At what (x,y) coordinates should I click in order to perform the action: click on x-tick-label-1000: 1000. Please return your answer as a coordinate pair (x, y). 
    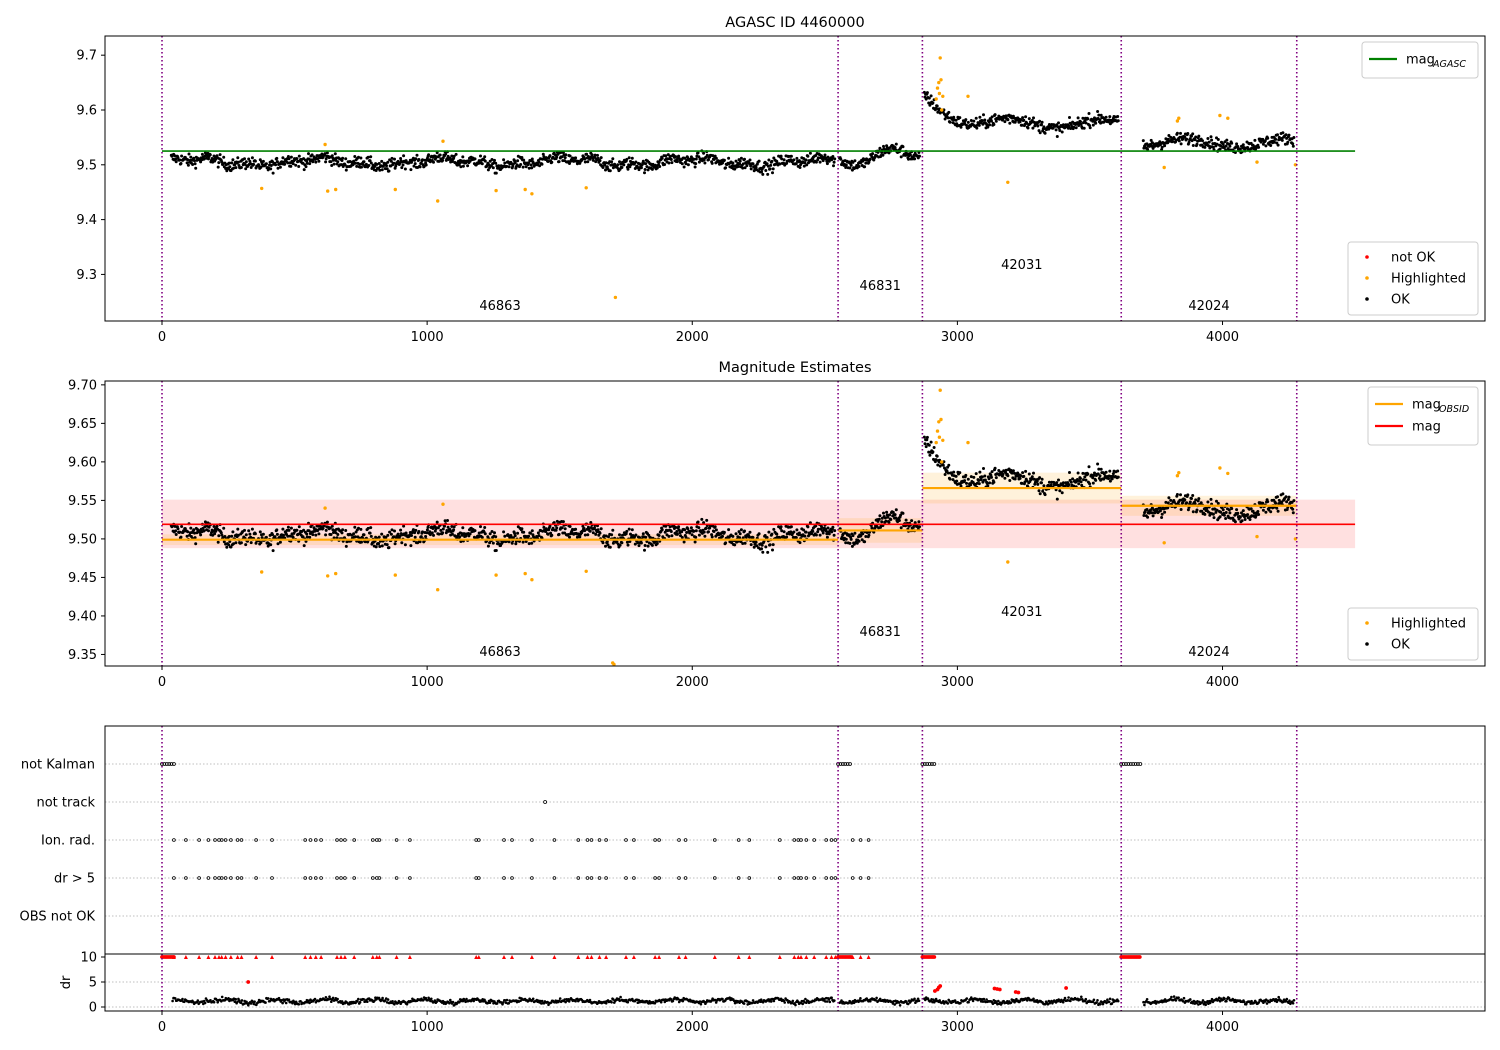
    Looking at the image, I should click on (427, 682).